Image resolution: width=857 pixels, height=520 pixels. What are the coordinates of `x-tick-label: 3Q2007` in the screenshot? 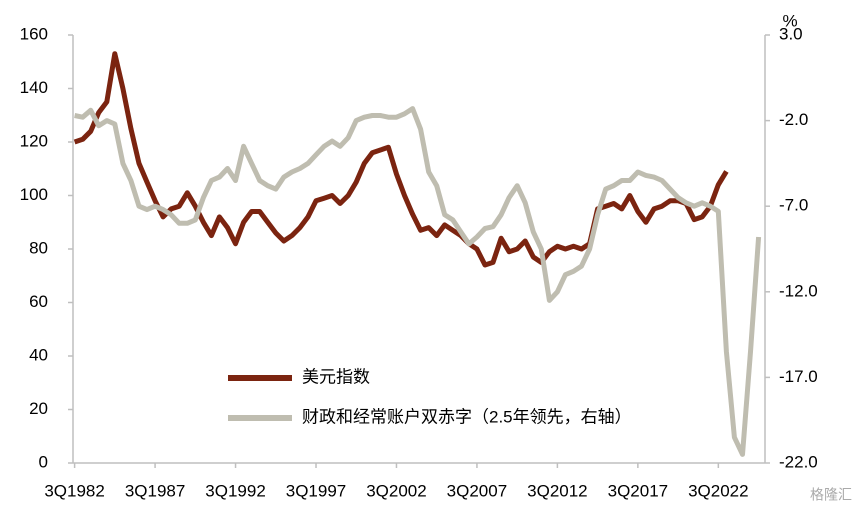 It's located at (477, 490).